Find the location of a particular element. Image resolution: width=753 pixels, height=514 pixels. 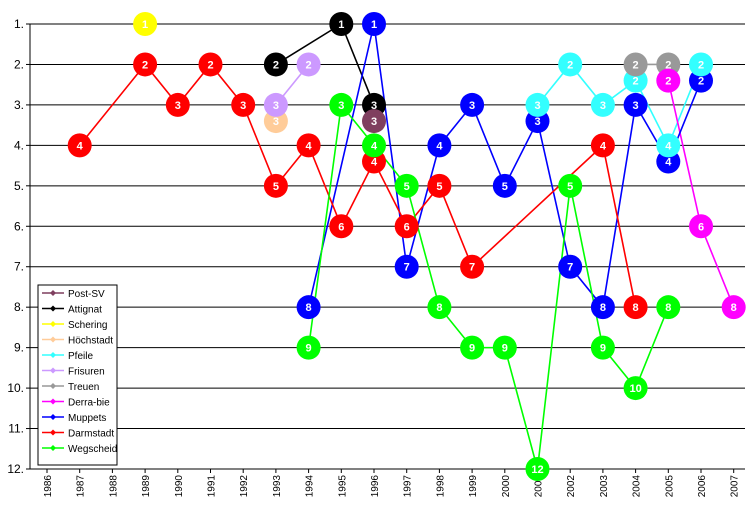

marker-label: 1 is located at coordinates (341, 25).